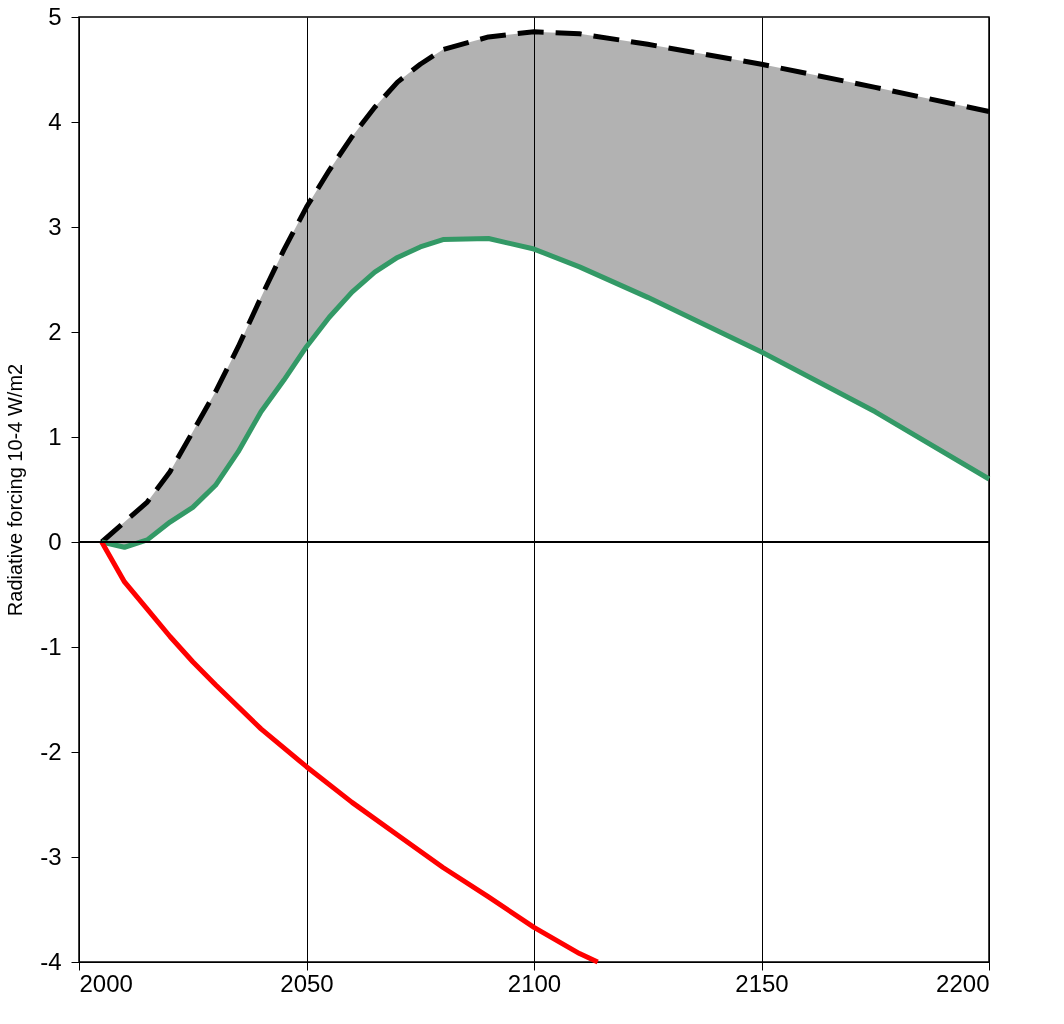  Describe the element at coordinates (55, 226) in the screenshot. I see `y-tick-label: 3` at that location.